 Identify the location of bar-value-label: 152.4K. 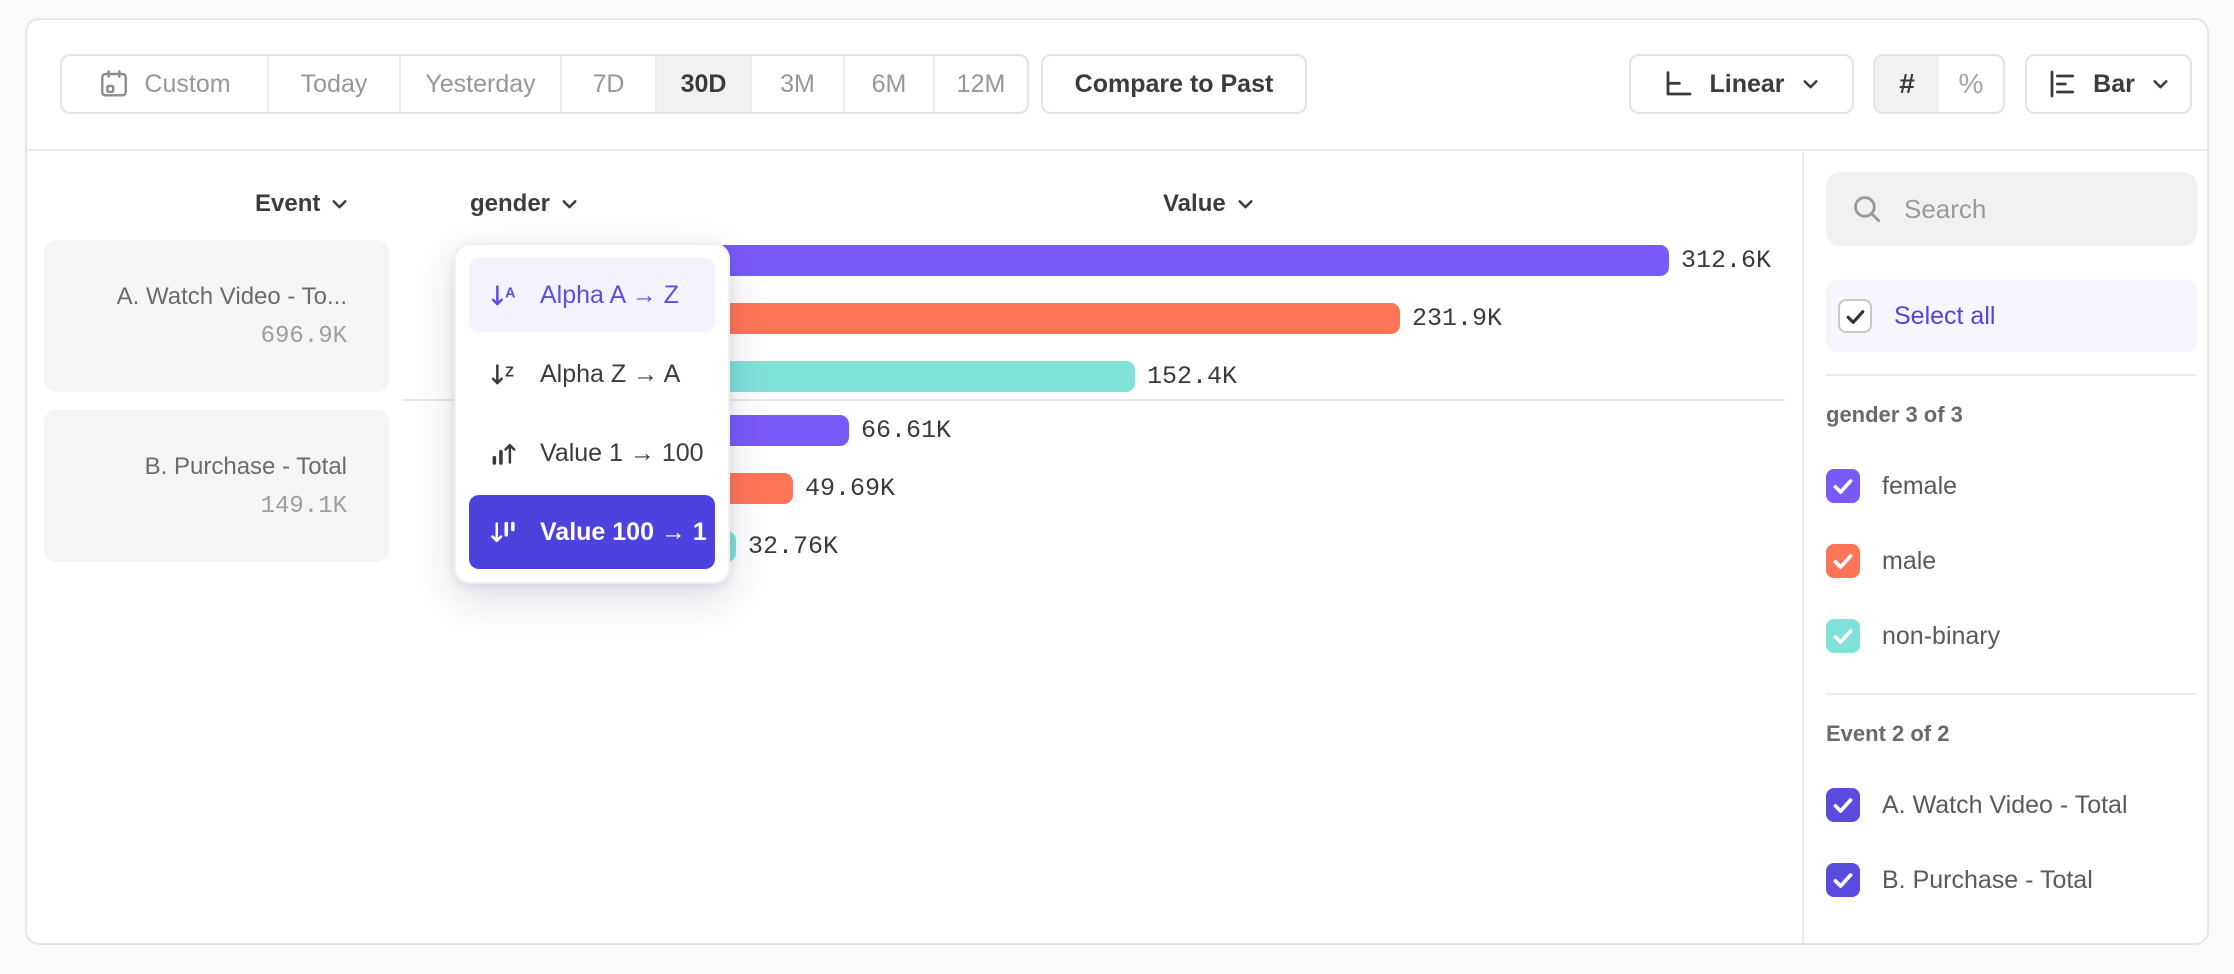
(1192, 376).